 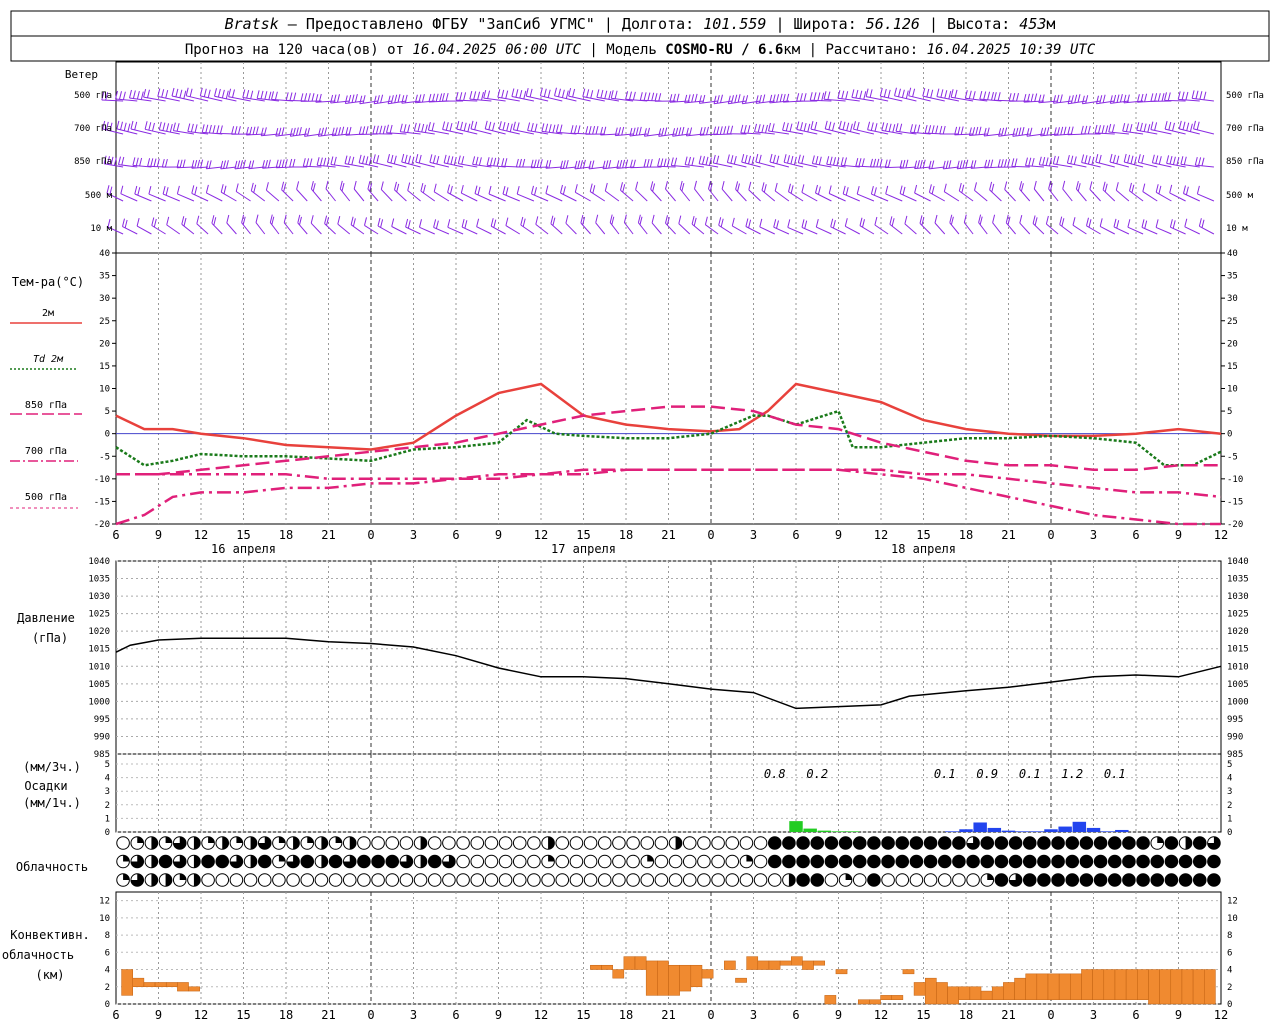 What do you see at coordinates (668, 535) in the screenshot?
I see `xtick-temp: 21` at bounding box center [668, 535].